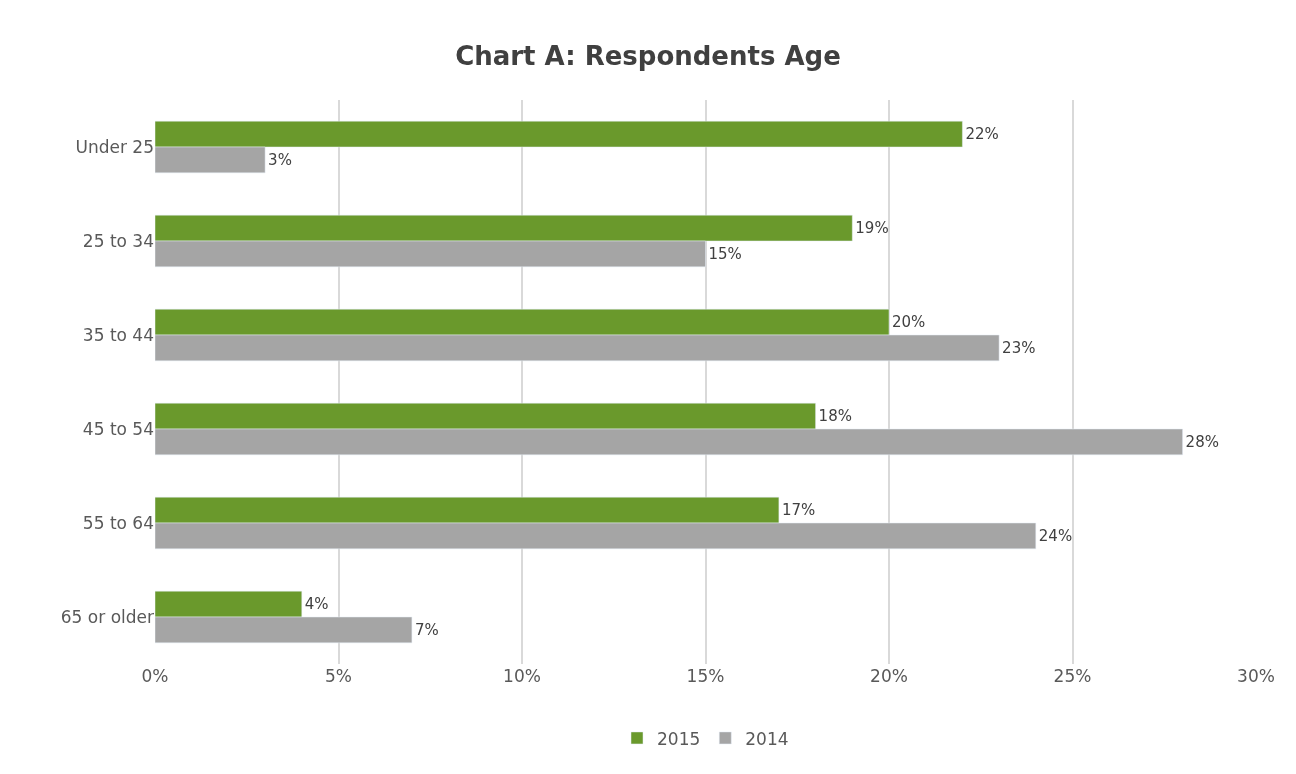  What do you see at coordinates (1055, 535) in the screenshot?
I see `data-label: 24%` at bounding box center [1055, 535].